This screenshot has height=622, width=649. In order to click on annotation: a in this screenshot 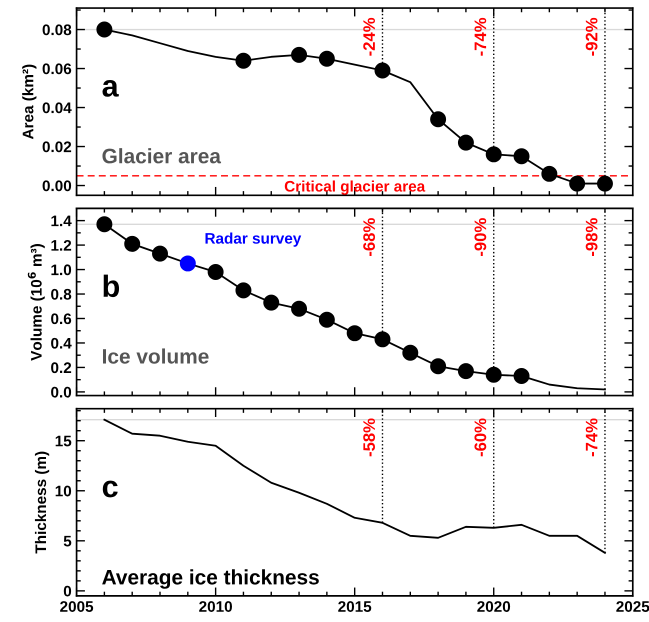, I will do `click(110, 88)`.